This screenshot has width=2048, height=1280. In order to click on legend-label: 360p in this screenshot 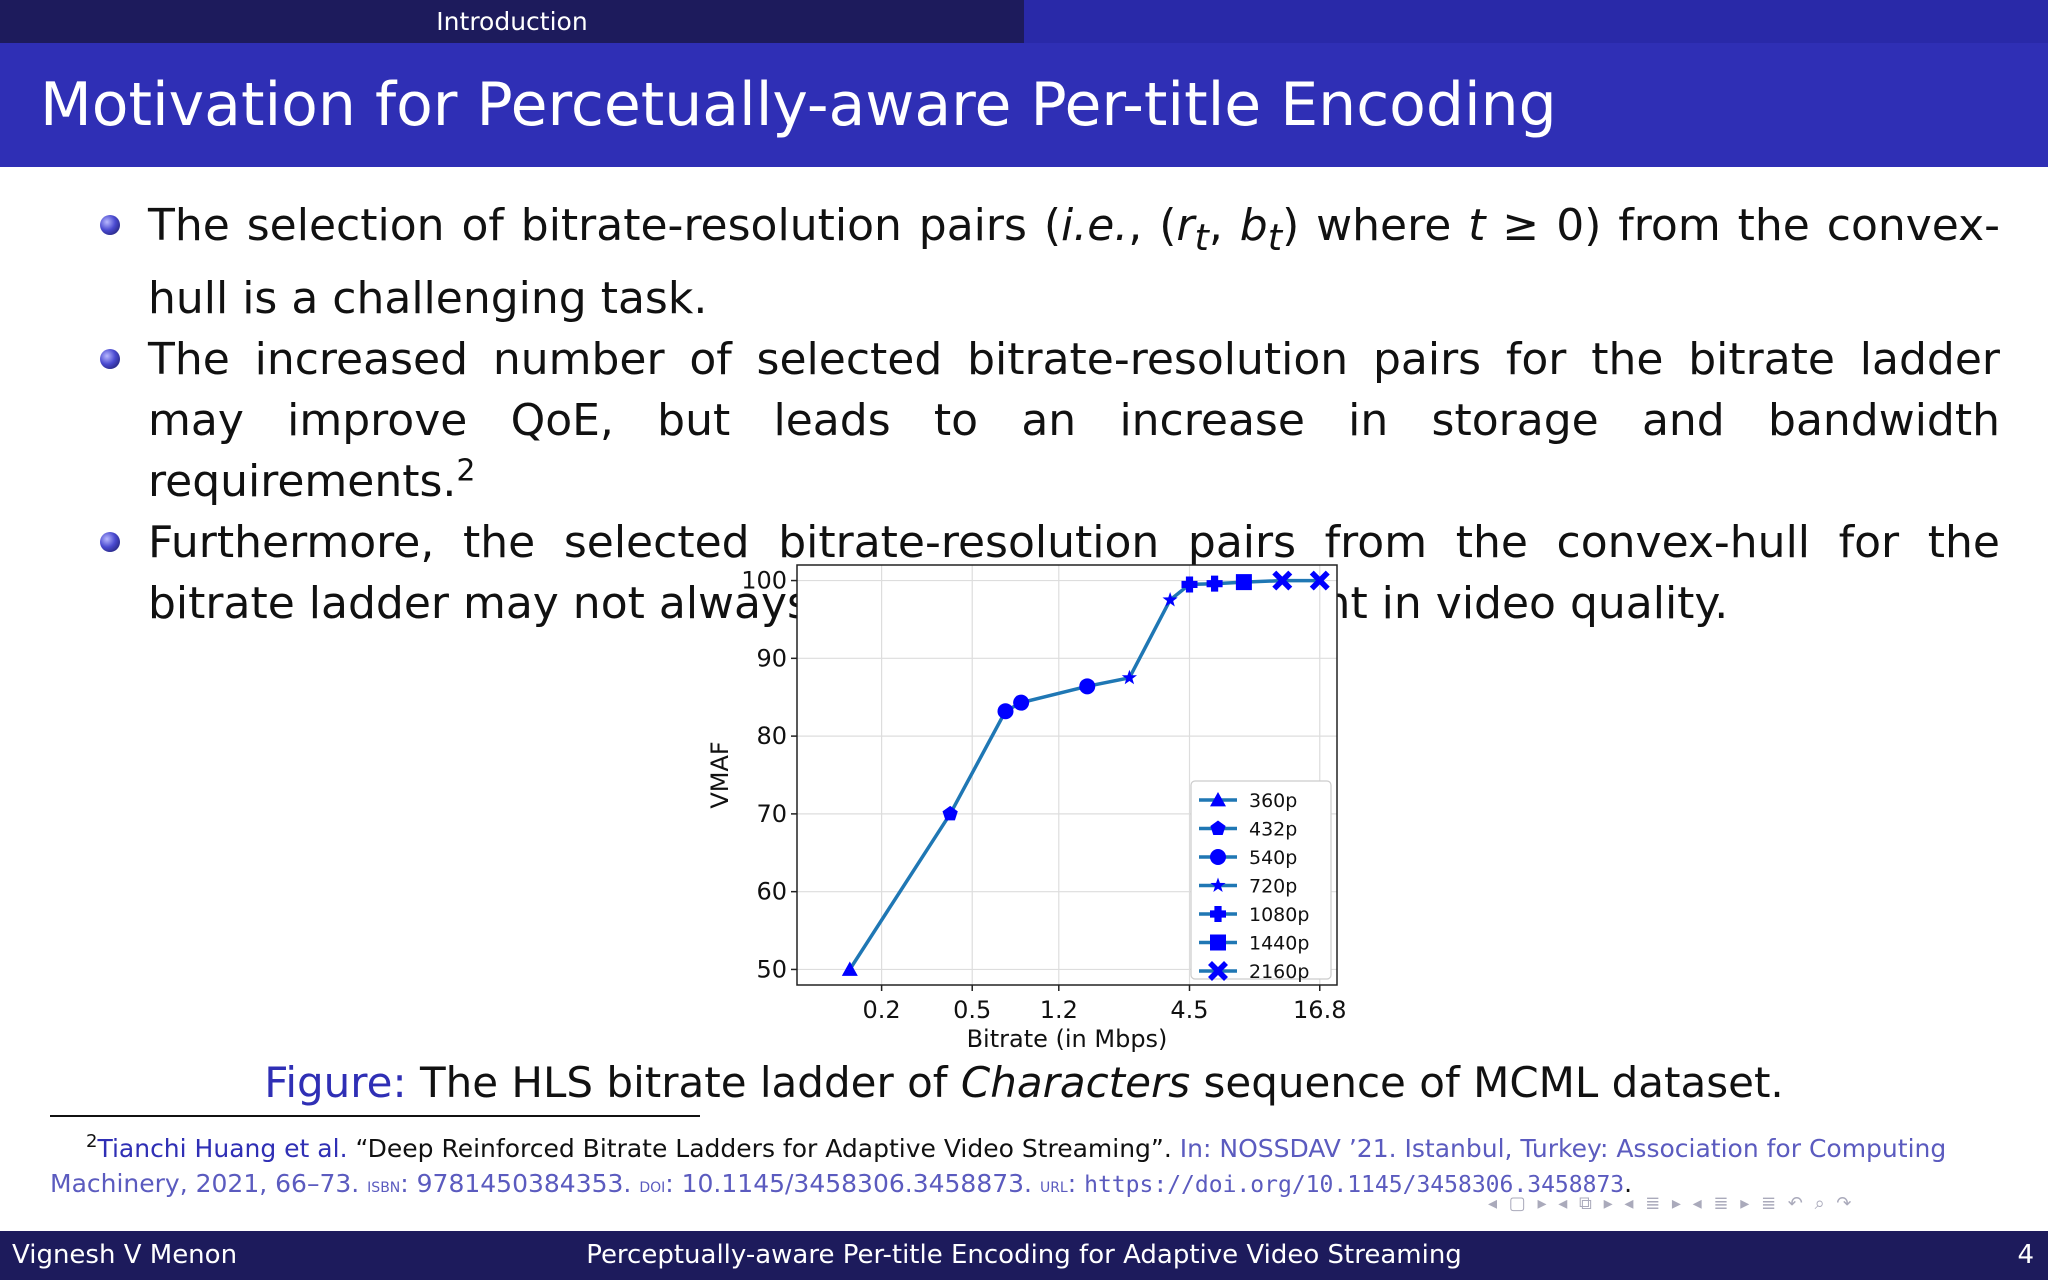, I will do `click(1273, 801)`.